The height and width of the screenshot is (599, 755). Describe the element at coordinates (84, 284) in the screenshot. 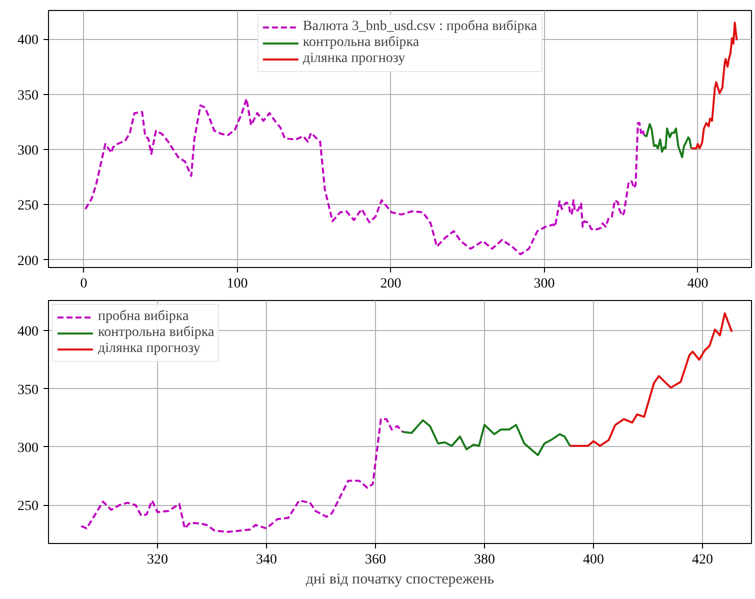

I see `x-tick-label: 0` at that location.